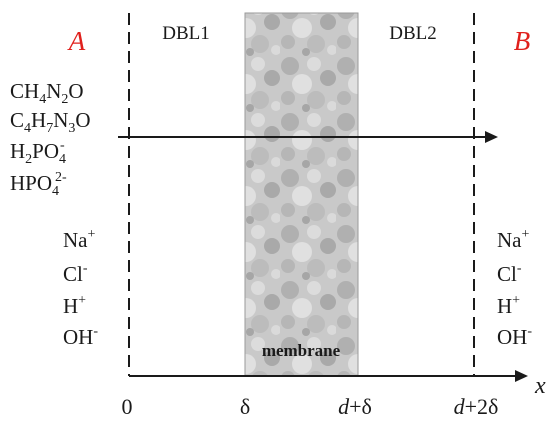 The width and height of the screenshot is (550, 428). Describe the element at coordinates (127, 406) in the screenshot. I see `tick-zero: 0` at that location.